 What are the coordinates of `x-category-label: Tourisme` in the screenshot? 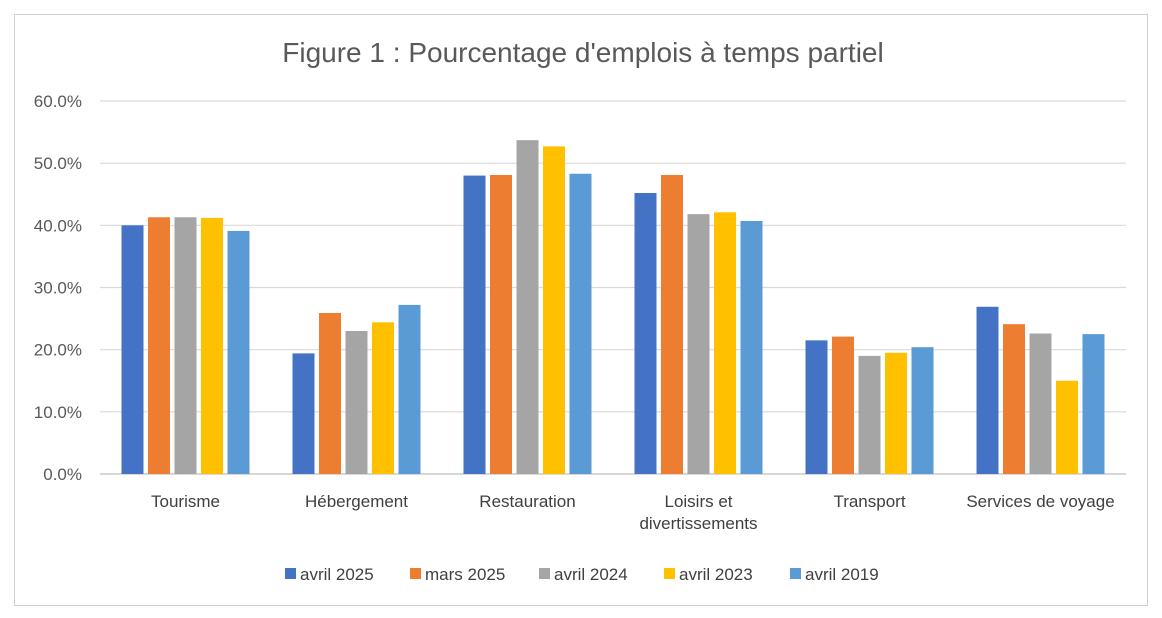 It's located at (185, 501).